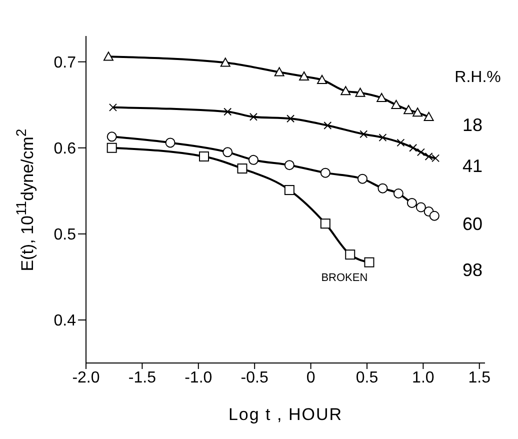 This screenshot has width=518, height=439. What do you see at coordinates (479, 377) in the screenshot?
I see `x-tick-label: 1.5` at bounding box center [479, 377].